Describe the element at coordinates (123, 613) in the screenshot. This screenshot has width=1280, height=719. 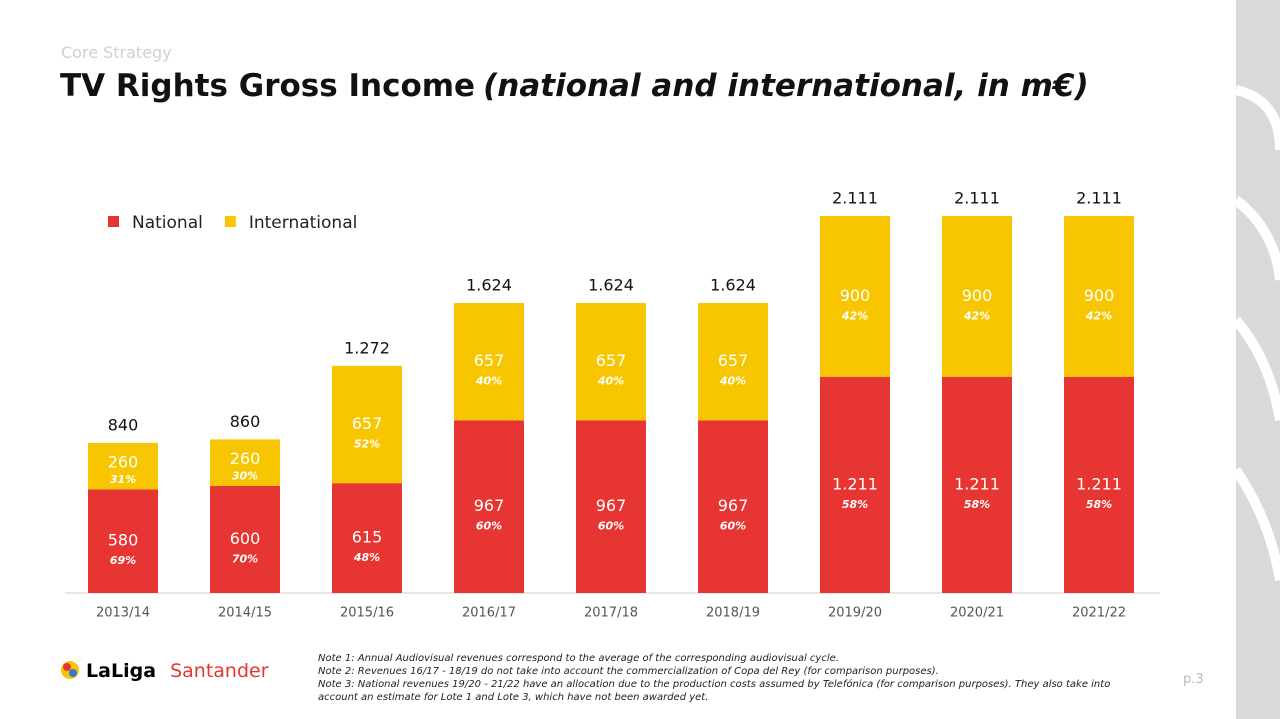
I see `x-tick-label: 2013/14` at that location.